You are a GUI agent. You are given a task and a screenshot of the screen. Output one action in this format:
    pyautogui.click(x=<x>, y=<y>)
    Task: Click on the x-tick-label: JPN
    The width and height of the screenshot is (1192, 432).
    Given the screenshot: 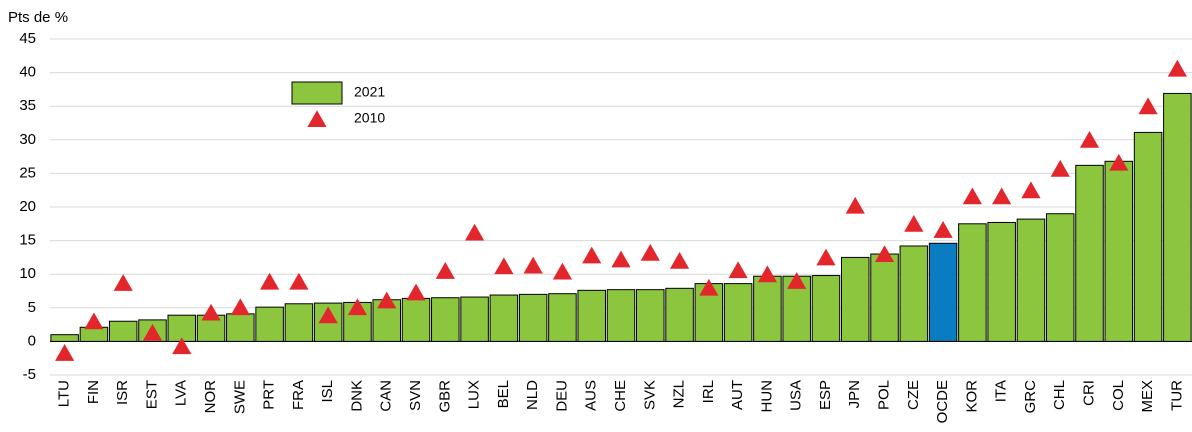 What is the action you would take?
    pyautogui.click(x=854, y=394)
    